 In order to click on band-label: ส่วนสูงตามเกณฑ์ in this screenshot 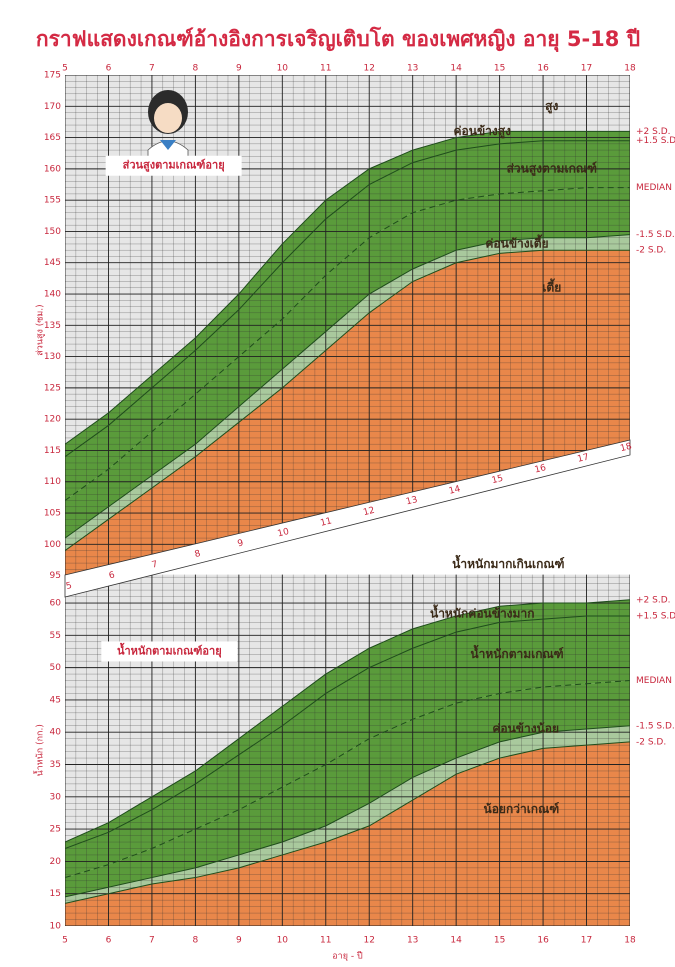, I will do `click(552, 168)`.